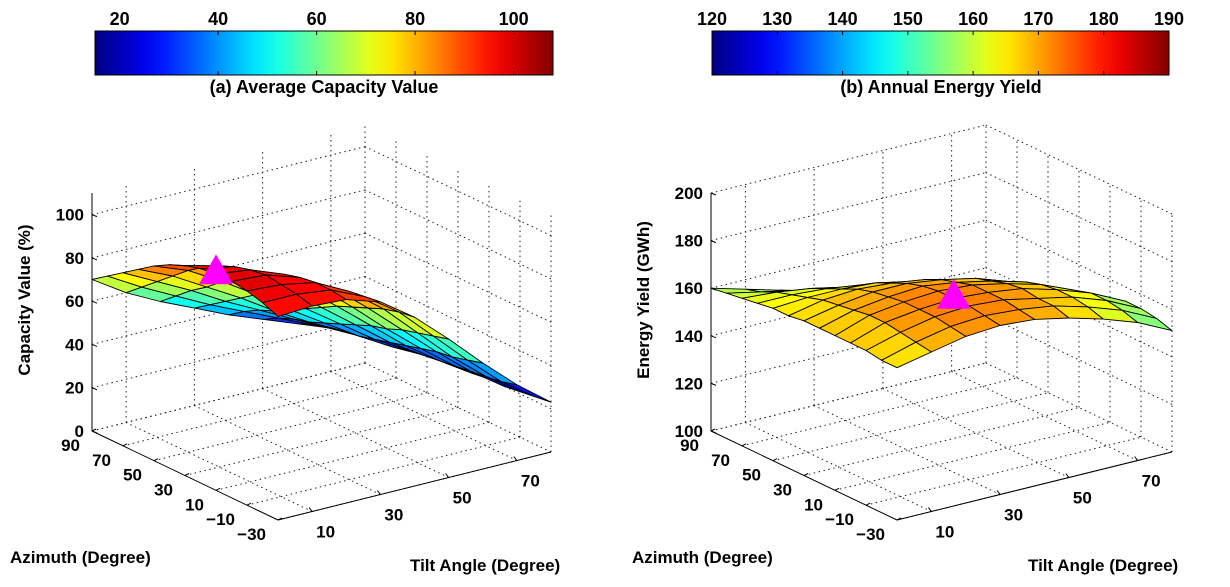 Image resolution: width=1230 pixels, height=587 pixels. What do you see at coordinates (689, 336) in the screenshot?
I see `z-tick-label: 140` at bounding box center [689, 336].